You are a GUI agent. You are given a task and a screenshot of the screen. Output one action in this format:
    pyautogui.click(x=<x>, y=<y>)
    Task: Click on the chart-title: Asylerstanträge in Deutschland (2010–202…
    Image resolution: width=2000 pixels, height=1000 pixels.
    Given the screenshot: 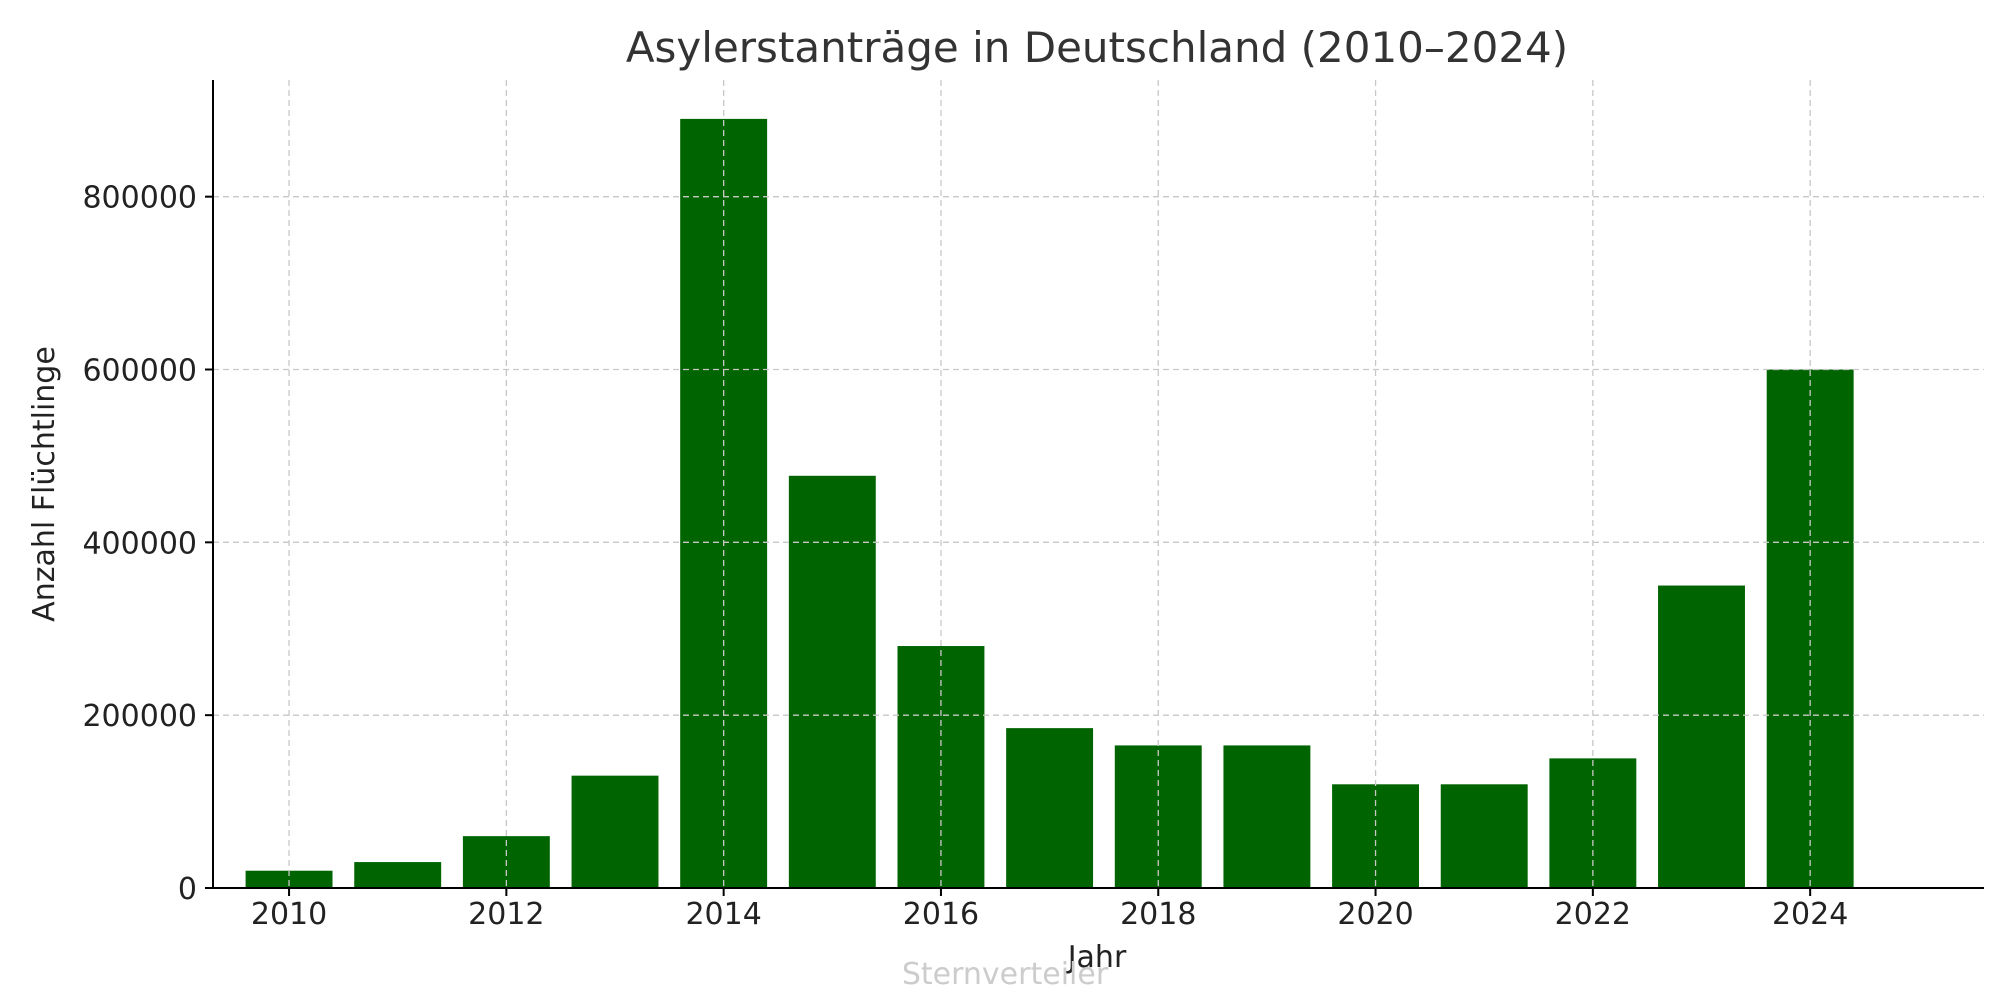 What is the action you would take?
    pyautogui.click(x=1097, y=47)
    